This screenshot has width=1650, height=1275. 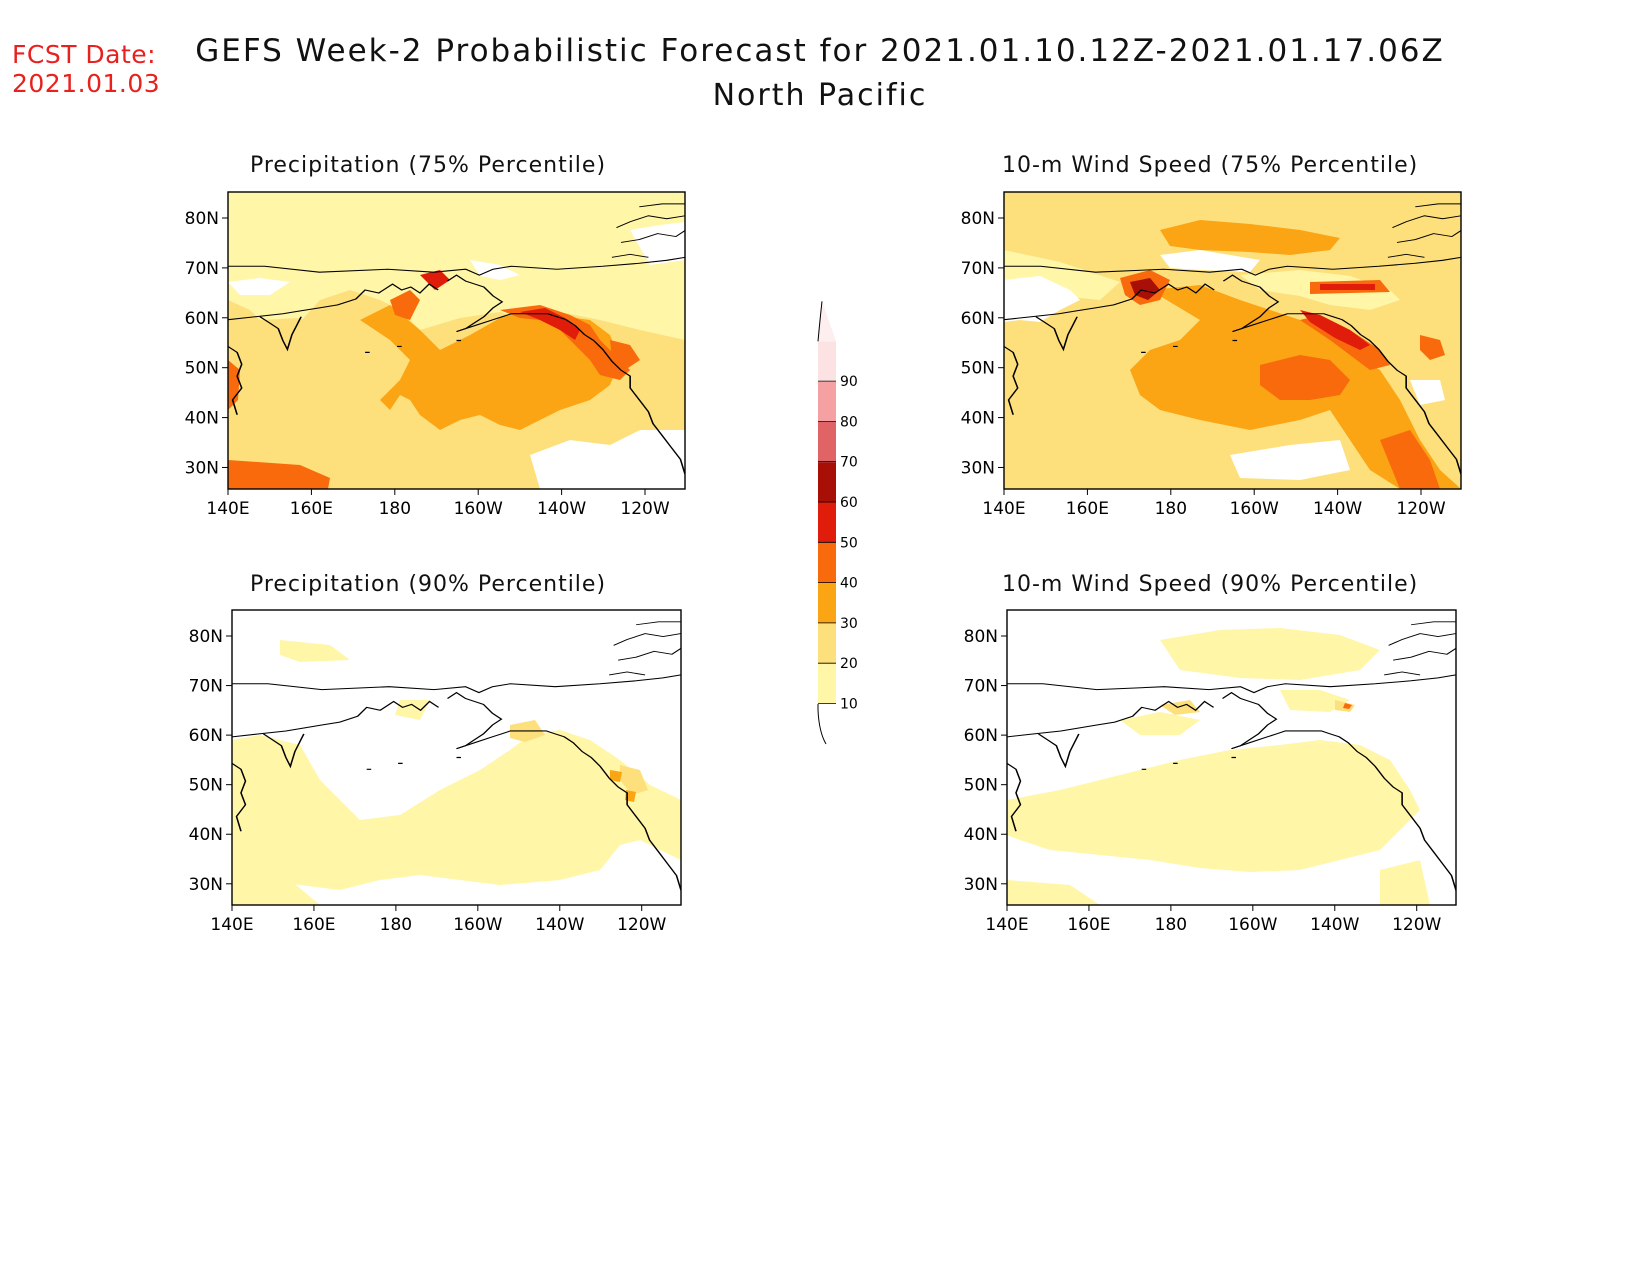 I want to click on colorbar-bottom-tip, so click(x=822, y=724).